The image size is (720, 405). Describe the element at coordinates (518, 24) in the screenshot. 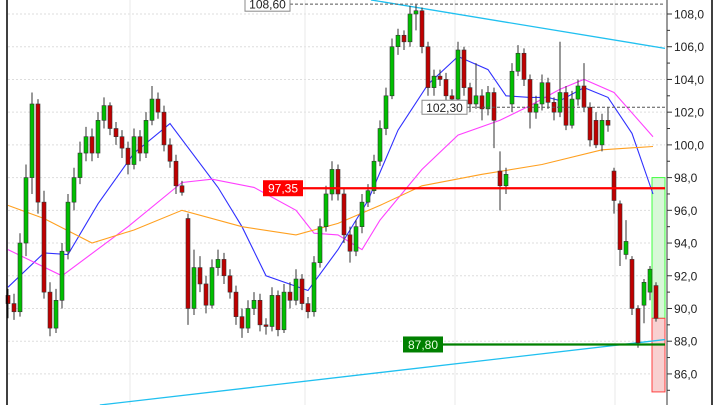

I see `trendline-upper` at that location.